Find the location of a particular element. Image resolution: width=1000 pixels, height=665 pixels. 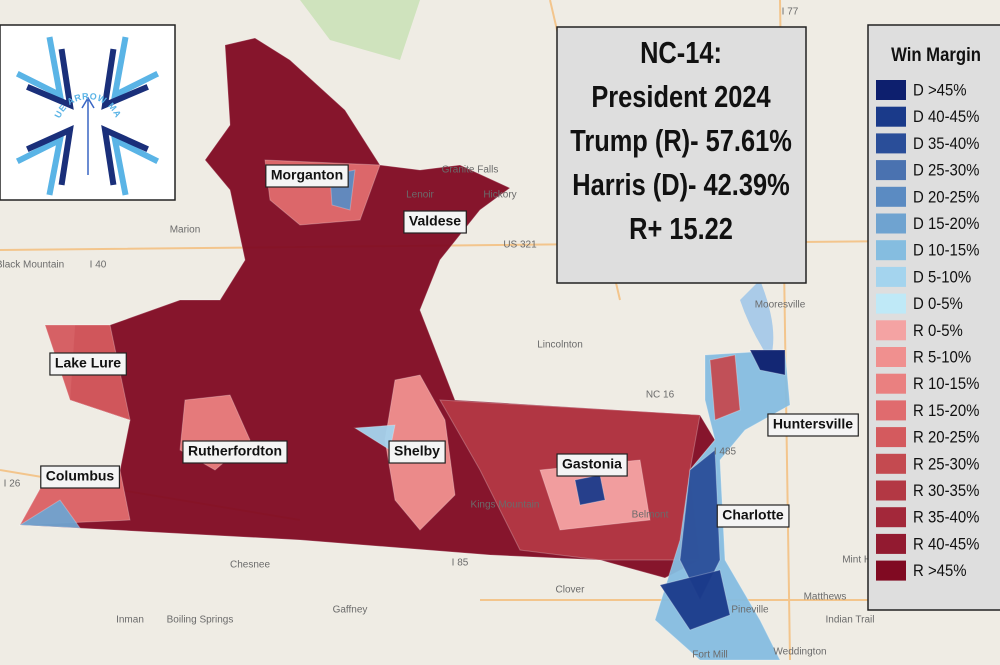

legend-label-wrap: R 5-10% is located at coordinates (942, 358).